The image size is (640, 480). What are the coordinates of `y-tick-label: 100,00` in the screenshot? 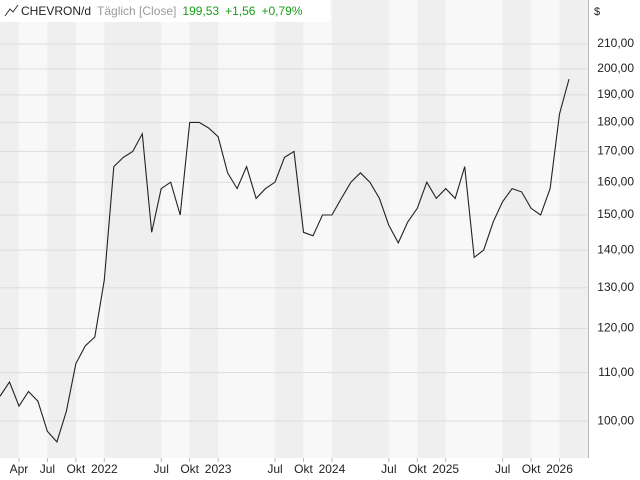 It's located at (615, 420).